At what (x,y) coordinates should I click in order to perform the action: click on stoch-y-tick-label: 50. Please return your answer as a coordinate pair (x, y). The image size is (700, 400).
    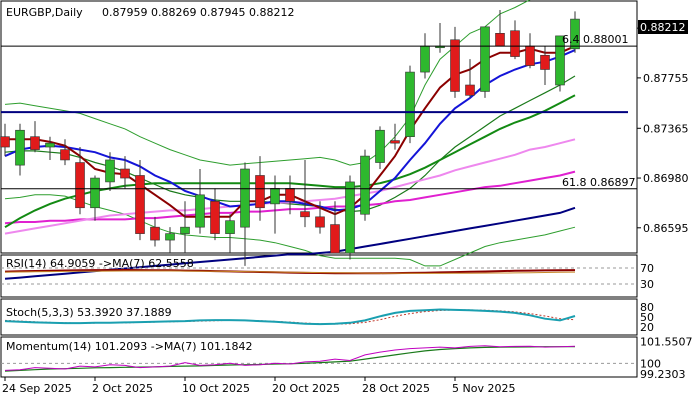
    Looking at the image, I should click on (647, 317).